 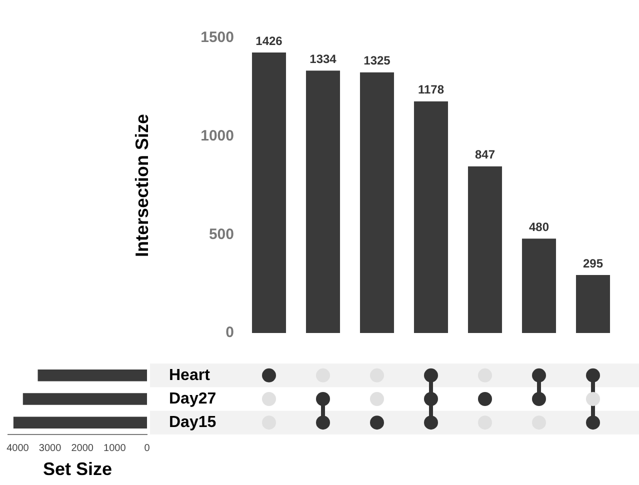 What do you see at coordinates (77, 469) in the screenshot?
I see `x-axis-title: Set Size` at bounding box center [77, 469].